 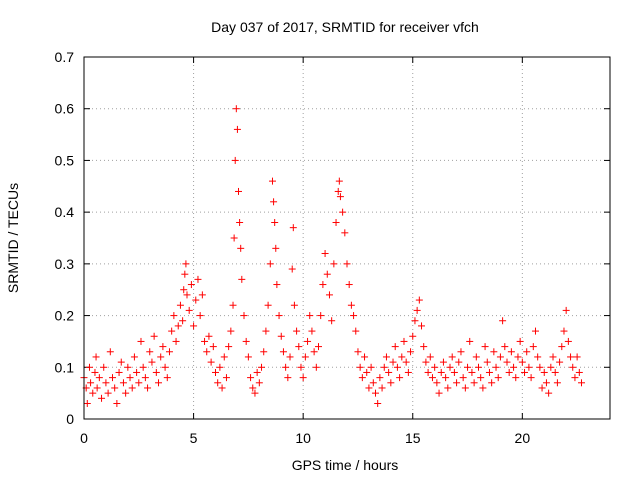 What do you see at coordinates (65, 212) in the screenshot?
I see `y-tick-label: 0.4` at bounding box center [65, 212].